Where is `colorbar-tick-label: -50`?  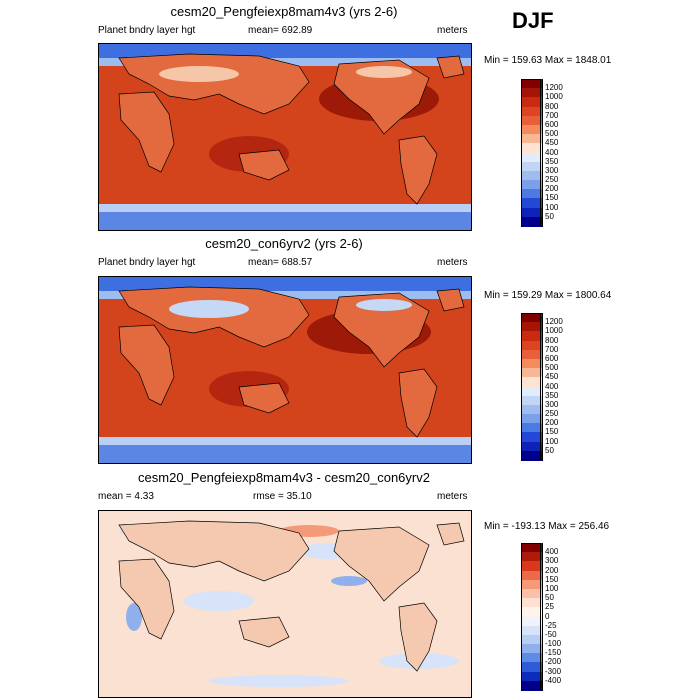
colorbar-tick-label: -50 is located at coordinates (551, 634).